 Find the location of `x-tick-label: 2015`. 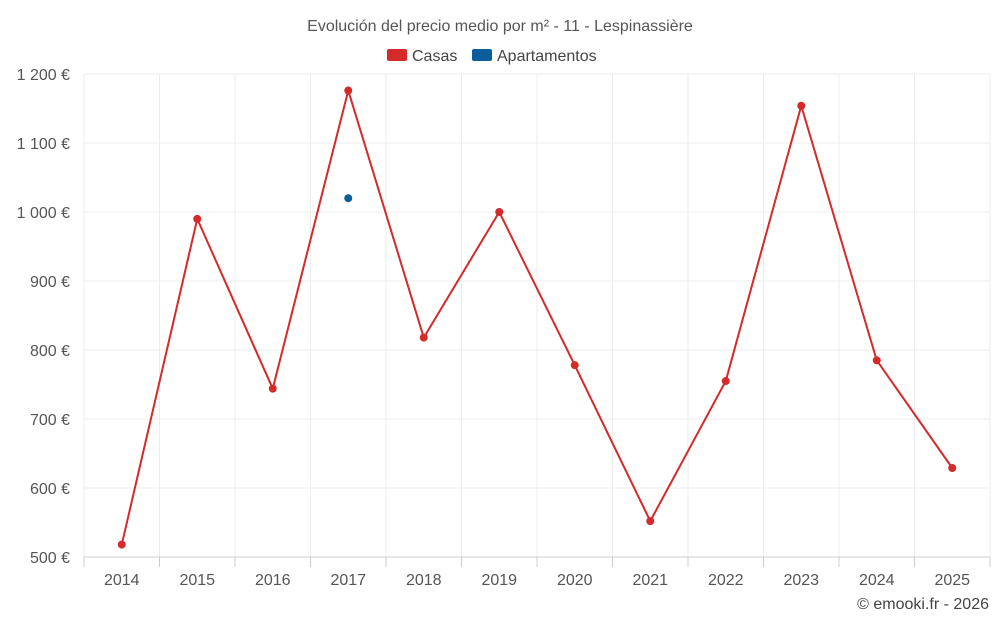

x-tick-label: 2015 is located at coordinates (197, 580).